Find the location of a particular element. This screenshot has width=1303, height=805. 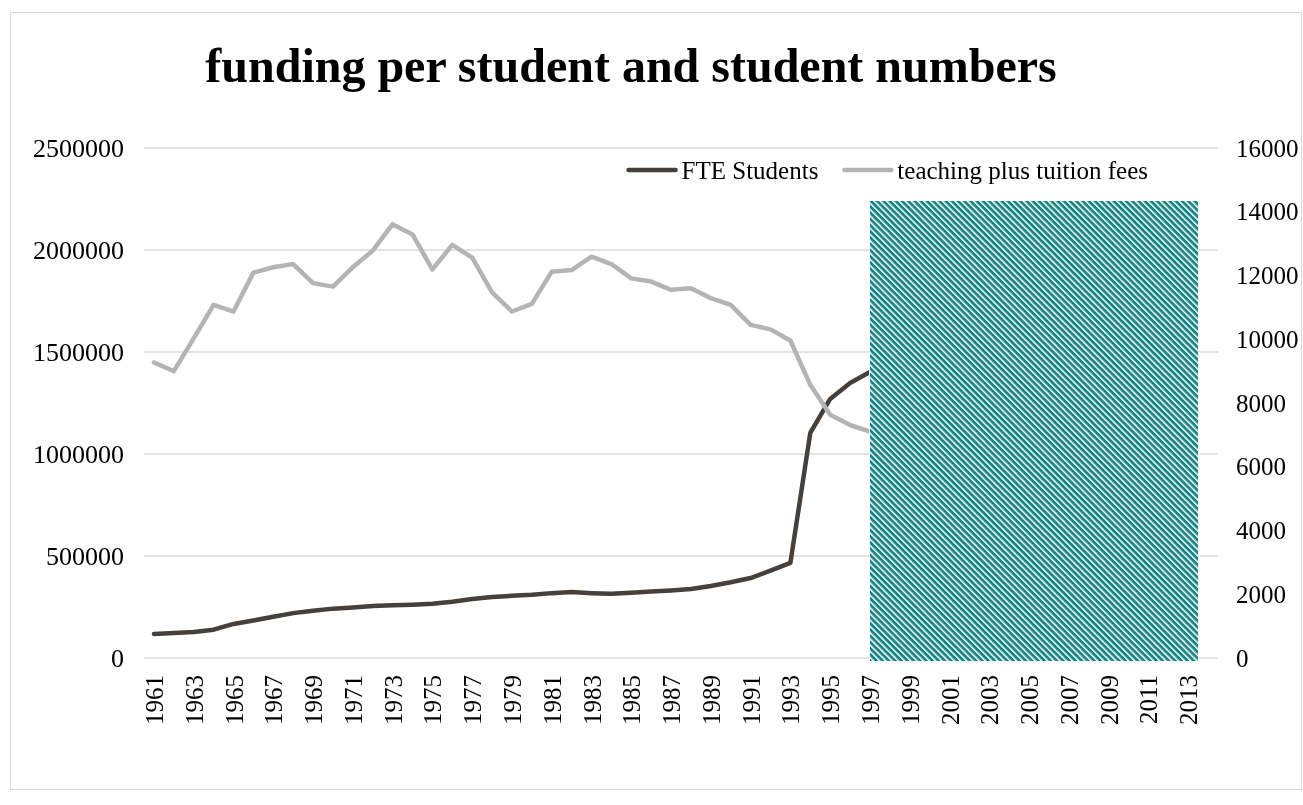

x-tick-label: 2011 is located at coordinates (1148, 700).